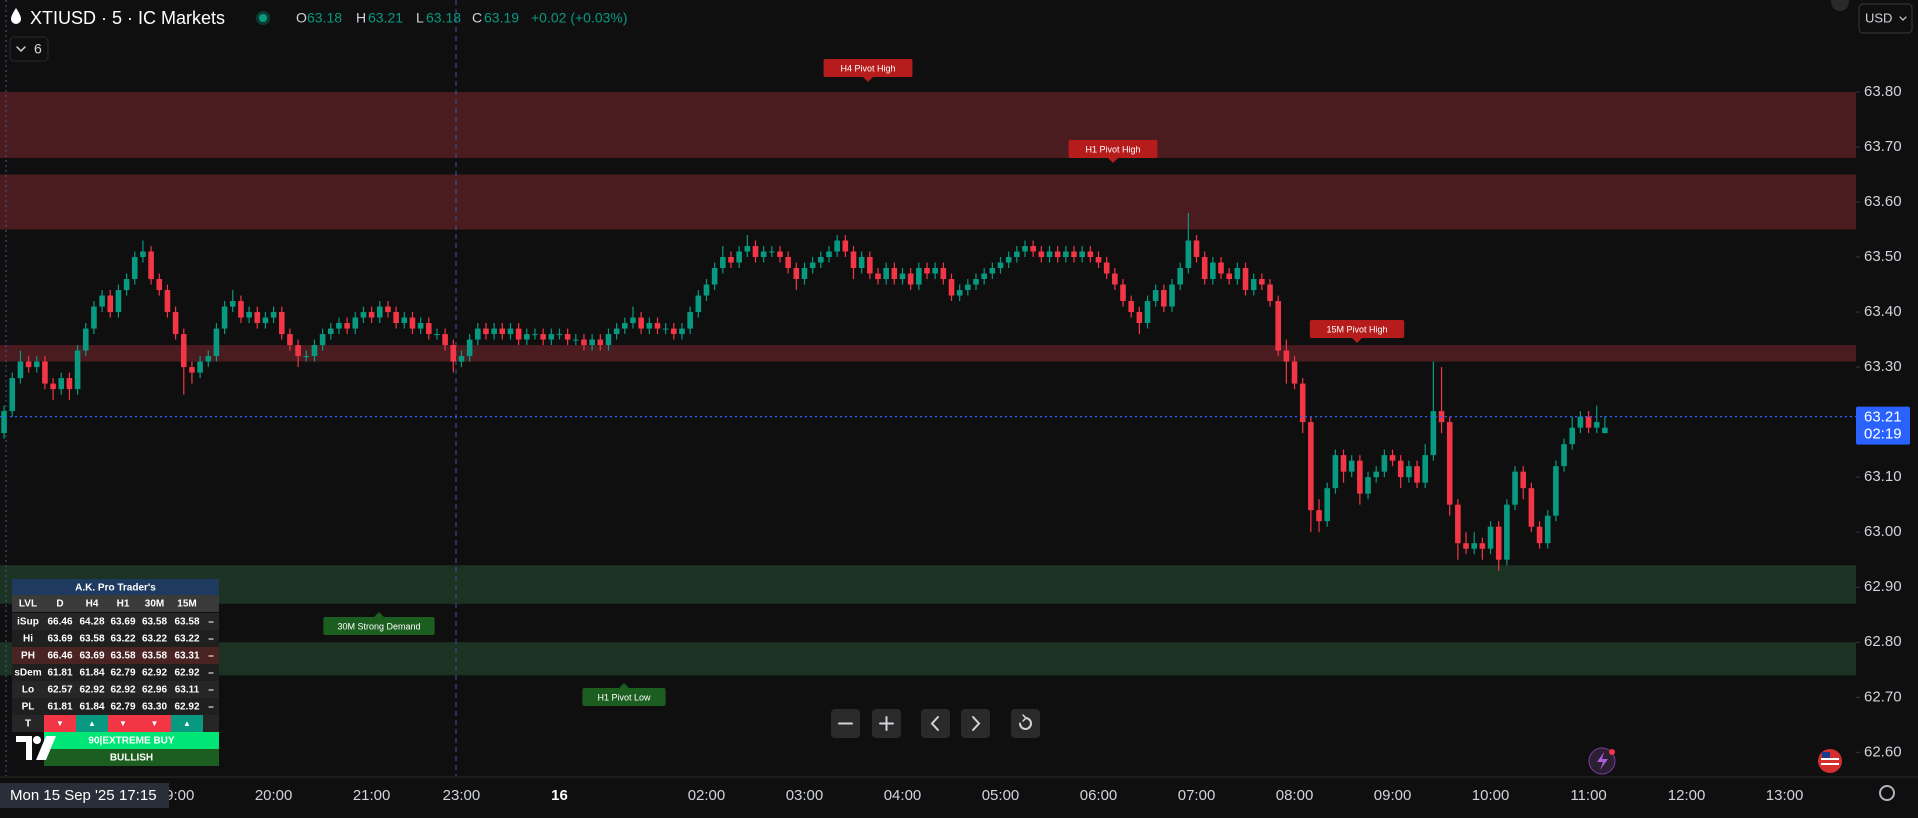 The width and height of the screenshot is (1918, 818). I want to click on y-tick-label: 63.40, so click(1883, 311).